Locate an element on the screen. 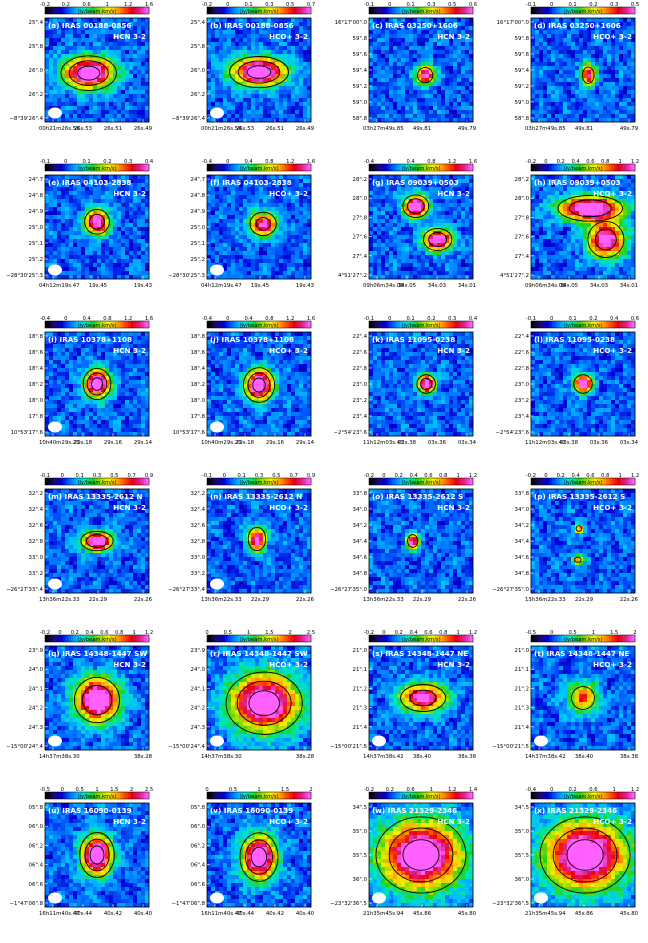 Image resolution: width=648 pixels, height=943 pixels. y-tick-label: 59".6 is located at coordinates (522, 55).